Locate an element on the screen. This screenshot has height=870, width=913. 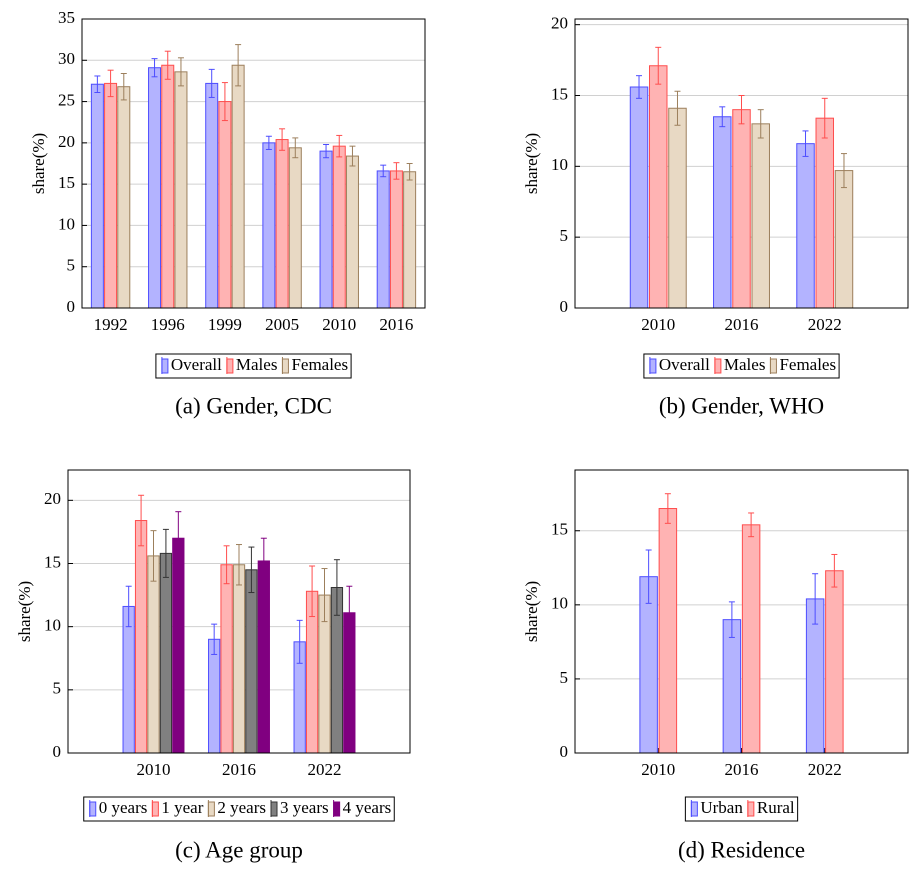
legend-item: Overall is located at coordinates (679, 364).